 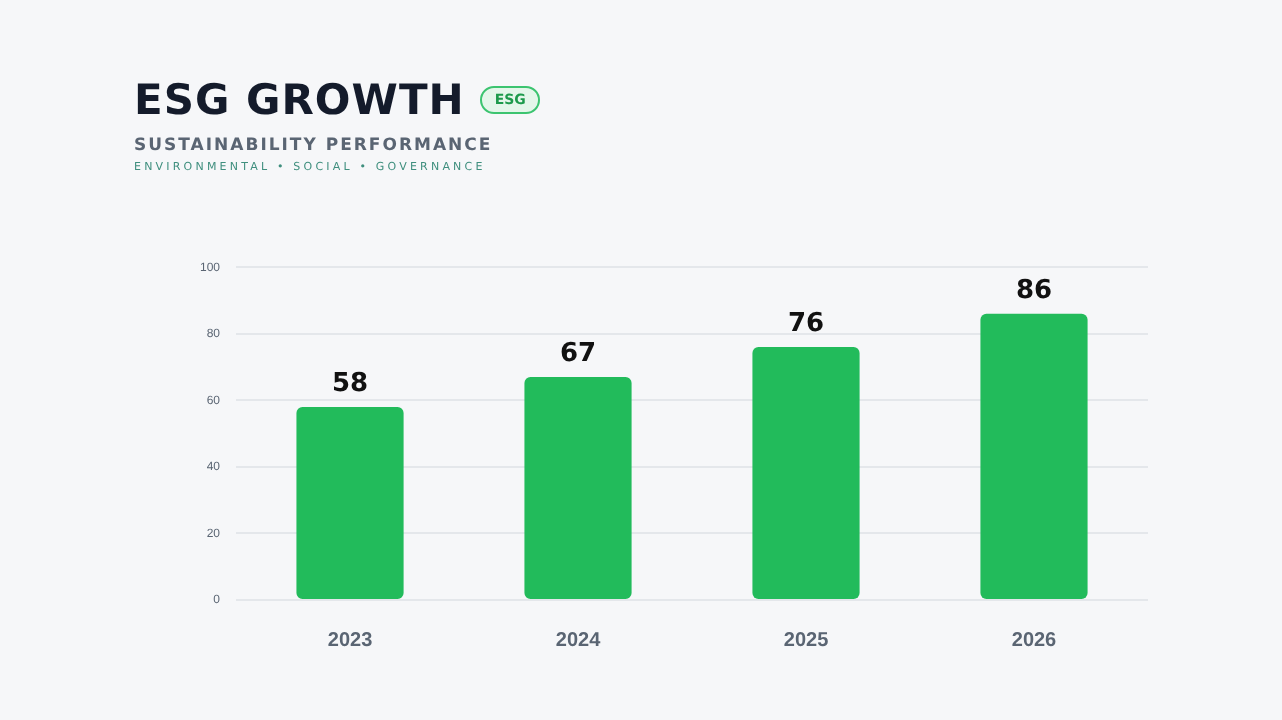 I want to click on data-label: 67, so click(x=578, y=353).